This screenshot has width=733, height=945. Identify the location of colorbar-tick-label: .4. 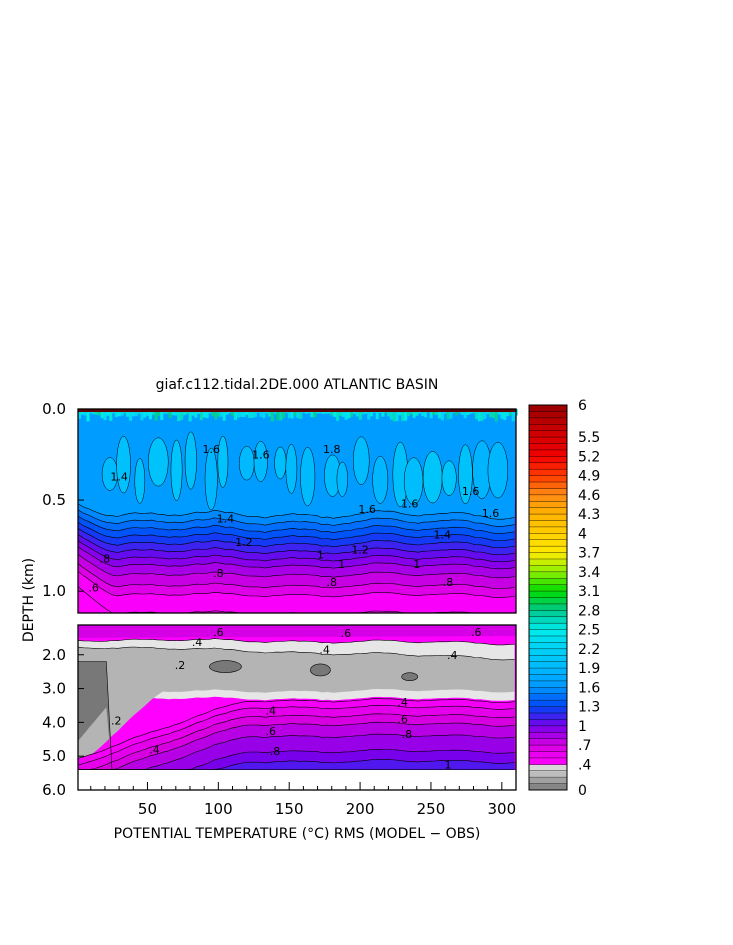
(584, 765).